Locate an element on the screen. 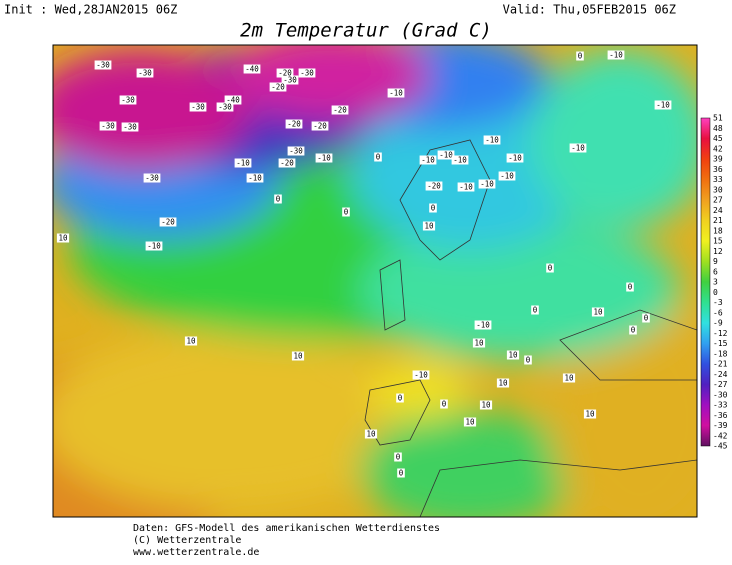 This screenshot has height=565, width=732. colorbar-label: -24 is located at coordinates (720, 374).